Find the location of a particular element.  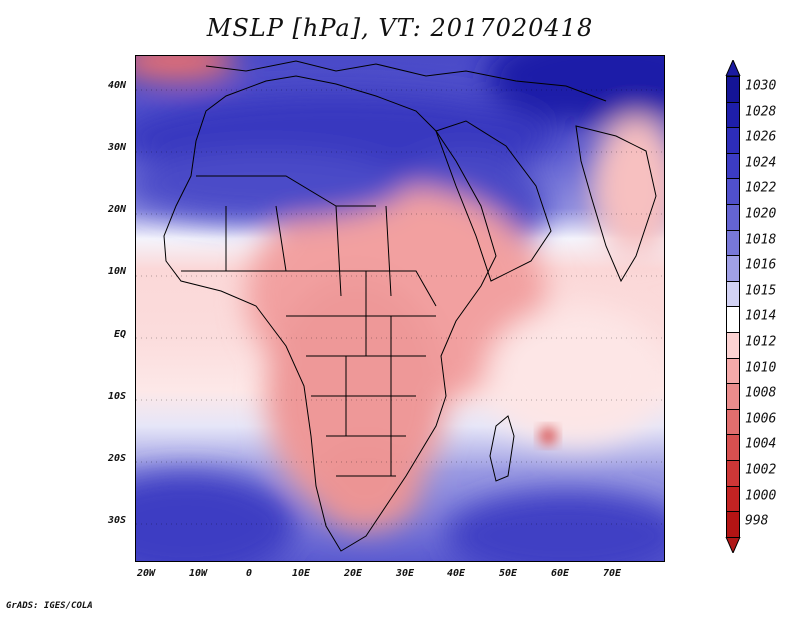

colorbar-label: 1006 is located at coordinates (761, 419).